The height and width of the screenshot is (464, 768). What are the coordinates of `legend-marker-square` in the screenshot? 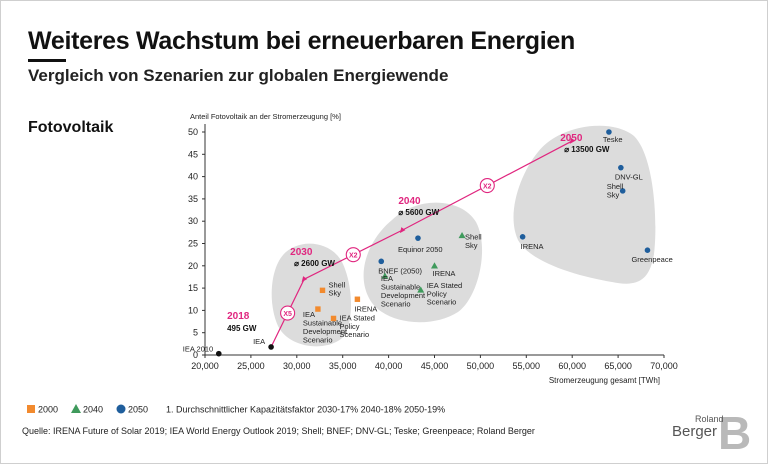 It's located at (31, 409).